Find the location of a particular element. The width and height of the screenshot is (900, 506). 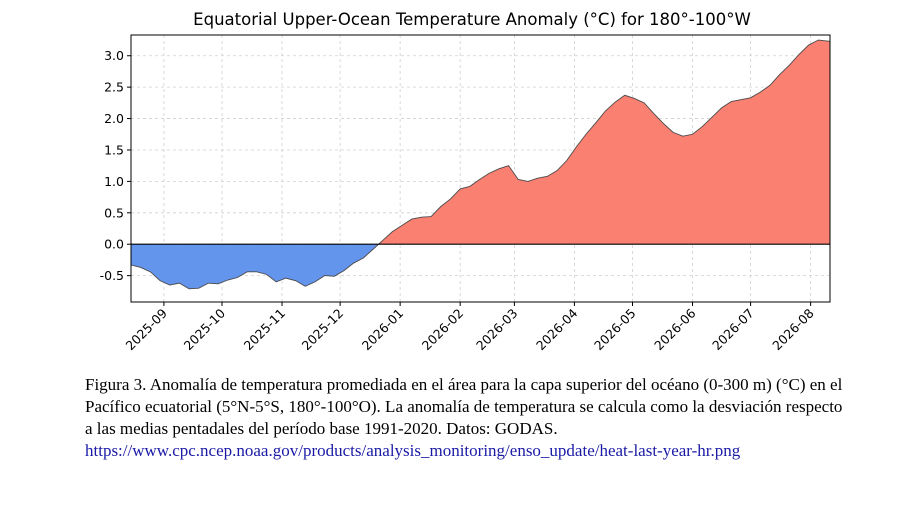

y-tick-label: 2.5 is located at coordinates (114, 87).